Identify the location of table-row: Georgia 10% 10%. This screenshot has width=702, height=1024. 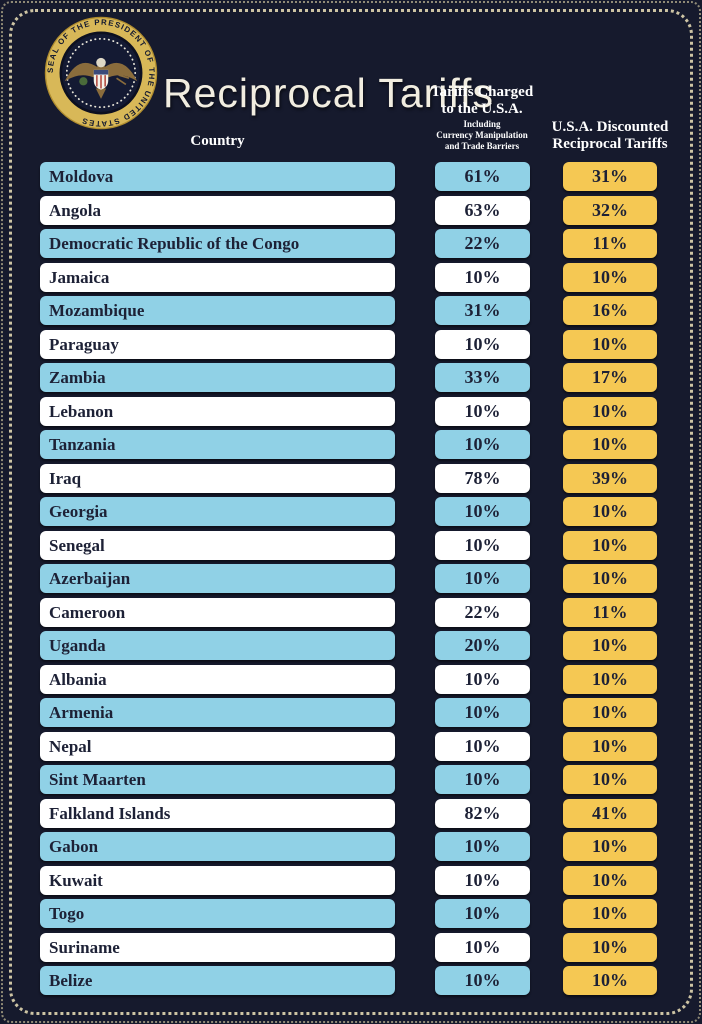
(348, 511).